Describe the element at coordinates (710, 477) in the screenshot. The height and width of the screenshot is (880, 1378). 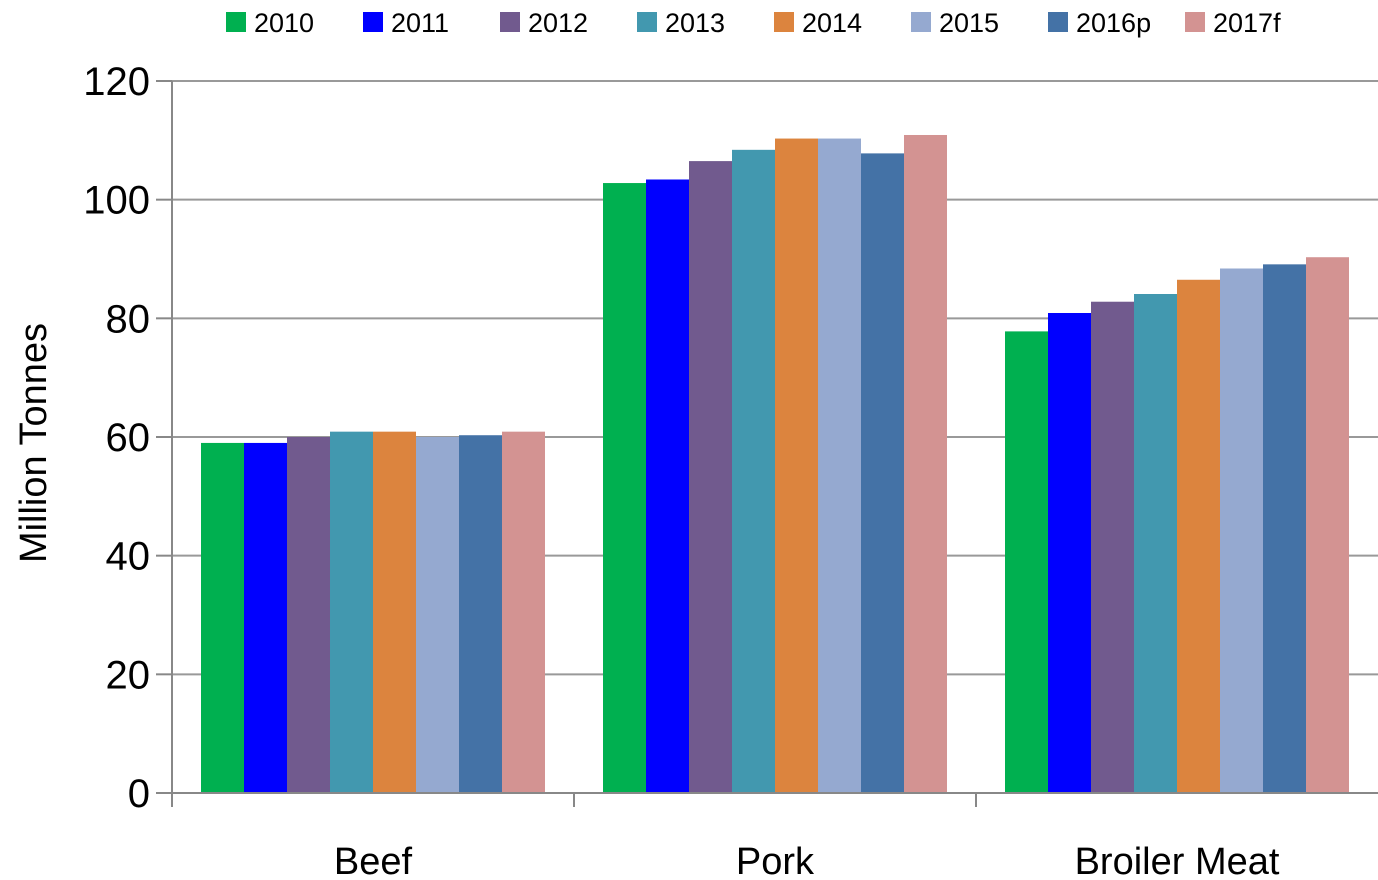
I see `bar-pork-2012` at that location.